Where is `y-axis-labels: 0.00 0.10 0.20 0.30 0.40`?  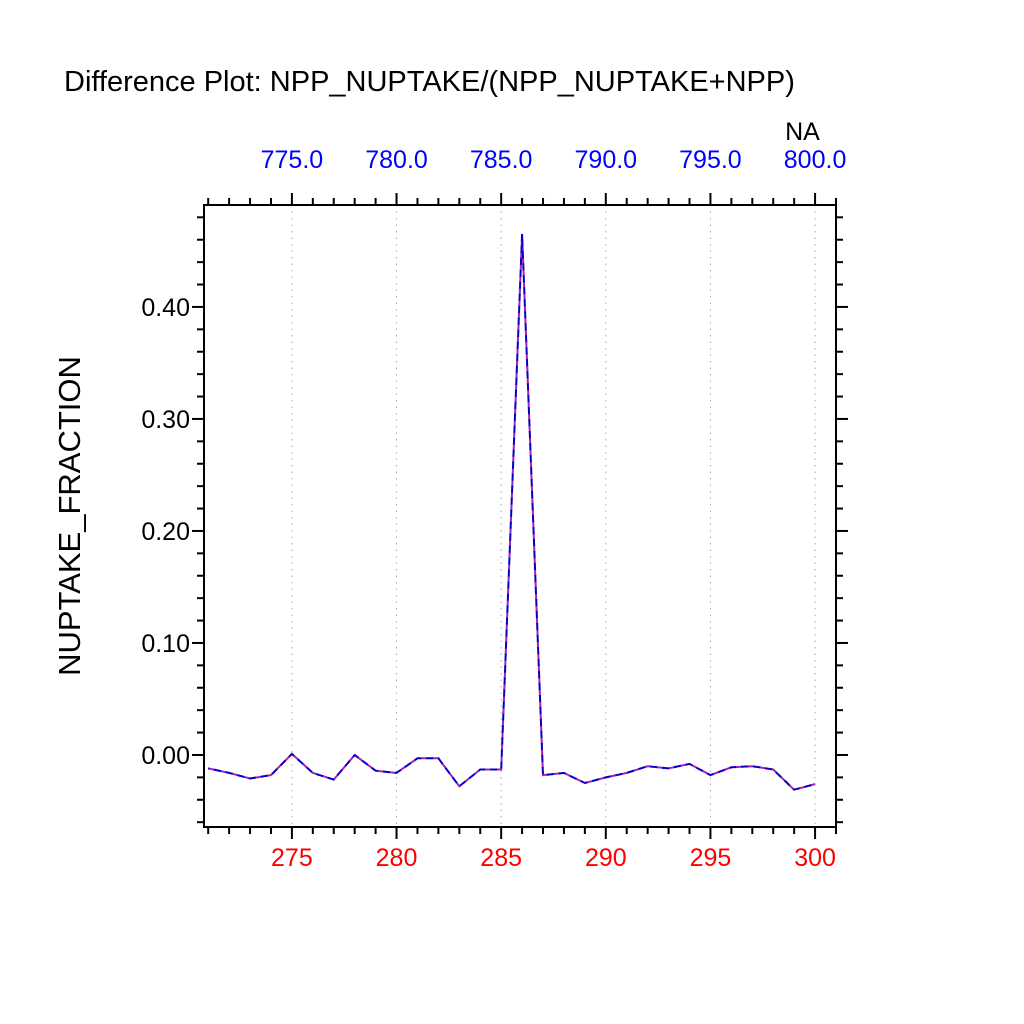
y-axis-labels: 0.00 0.10 0.20 0.30 0.40 is located at coordinates (165, 532).